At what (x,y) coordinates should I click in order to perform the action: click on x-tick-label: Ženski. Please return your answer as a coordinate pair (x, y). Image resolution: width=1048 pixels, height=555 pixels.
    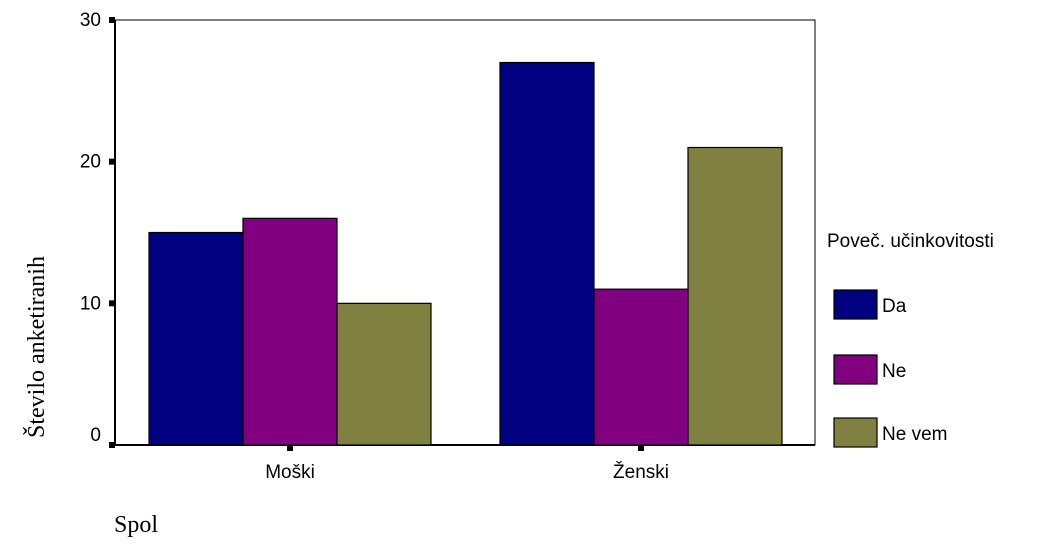
    Looking at the image, I should click on (641, 472).